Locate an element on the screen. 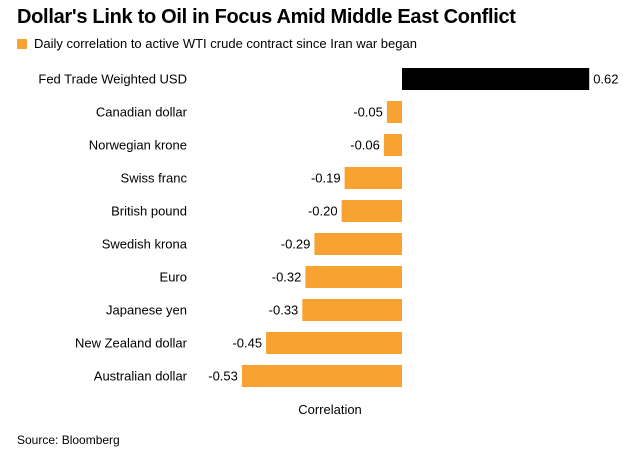 Image resolution: width=639 pixels, height=458 pixels. category-label: Swiss franc is located at coordinates (154, 178).